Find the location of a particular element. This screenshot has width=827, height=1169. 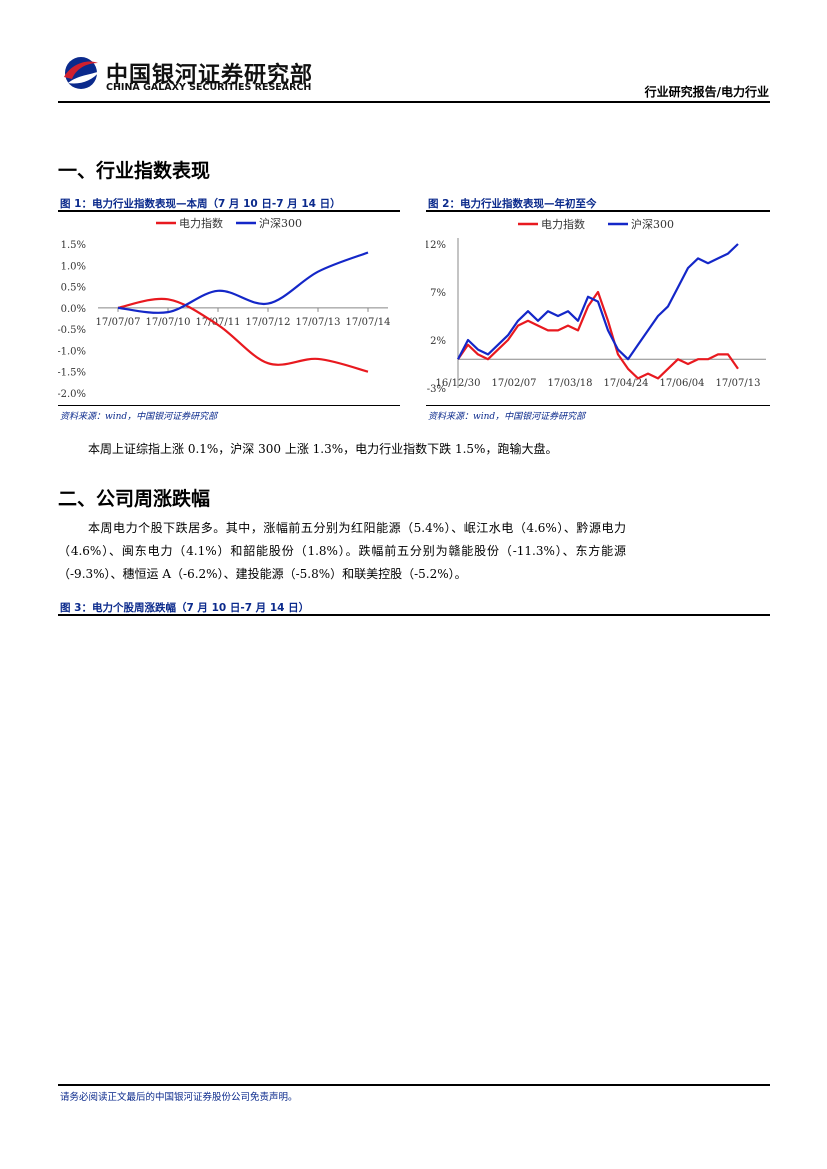

figure-2-top-rule is located at coordinates (598, 211).